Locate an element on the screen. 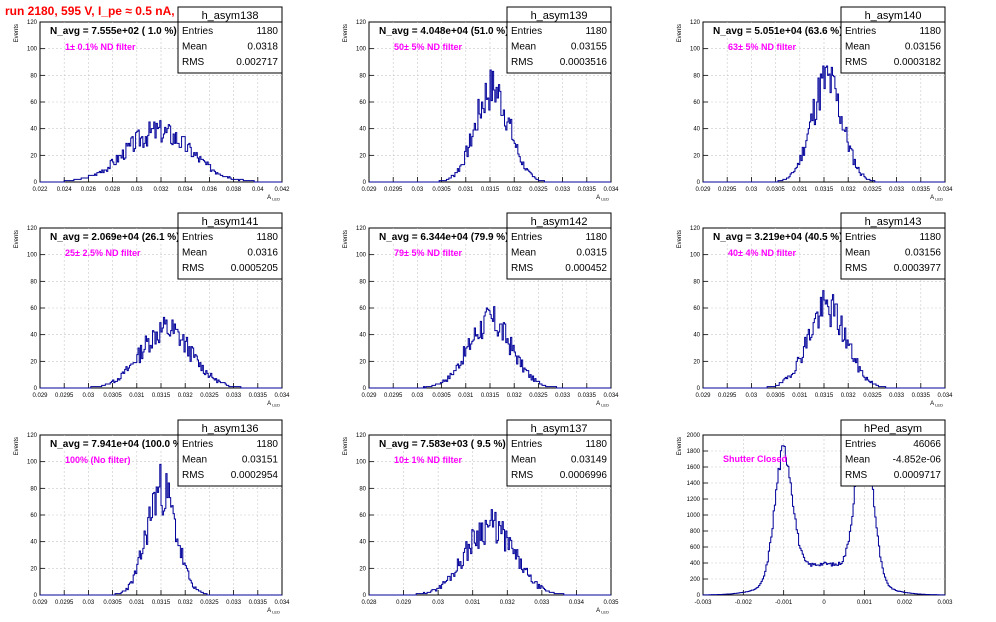 Image resolution: width=996 pixels, height=622 pixels. stats-value: 46066 is located at coordinates (927, 444).